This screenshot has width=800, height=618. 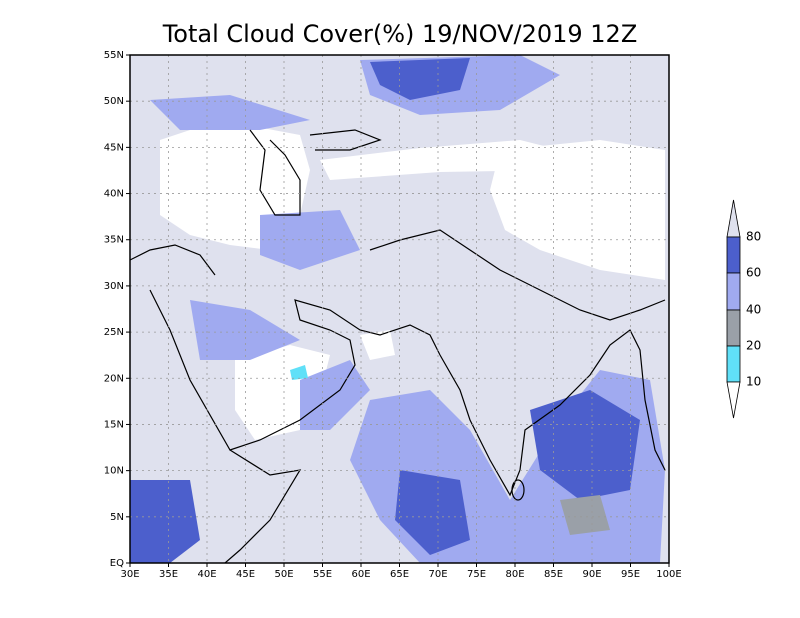 I want to click on lat-label: 50N, so click(x=114, y=101).